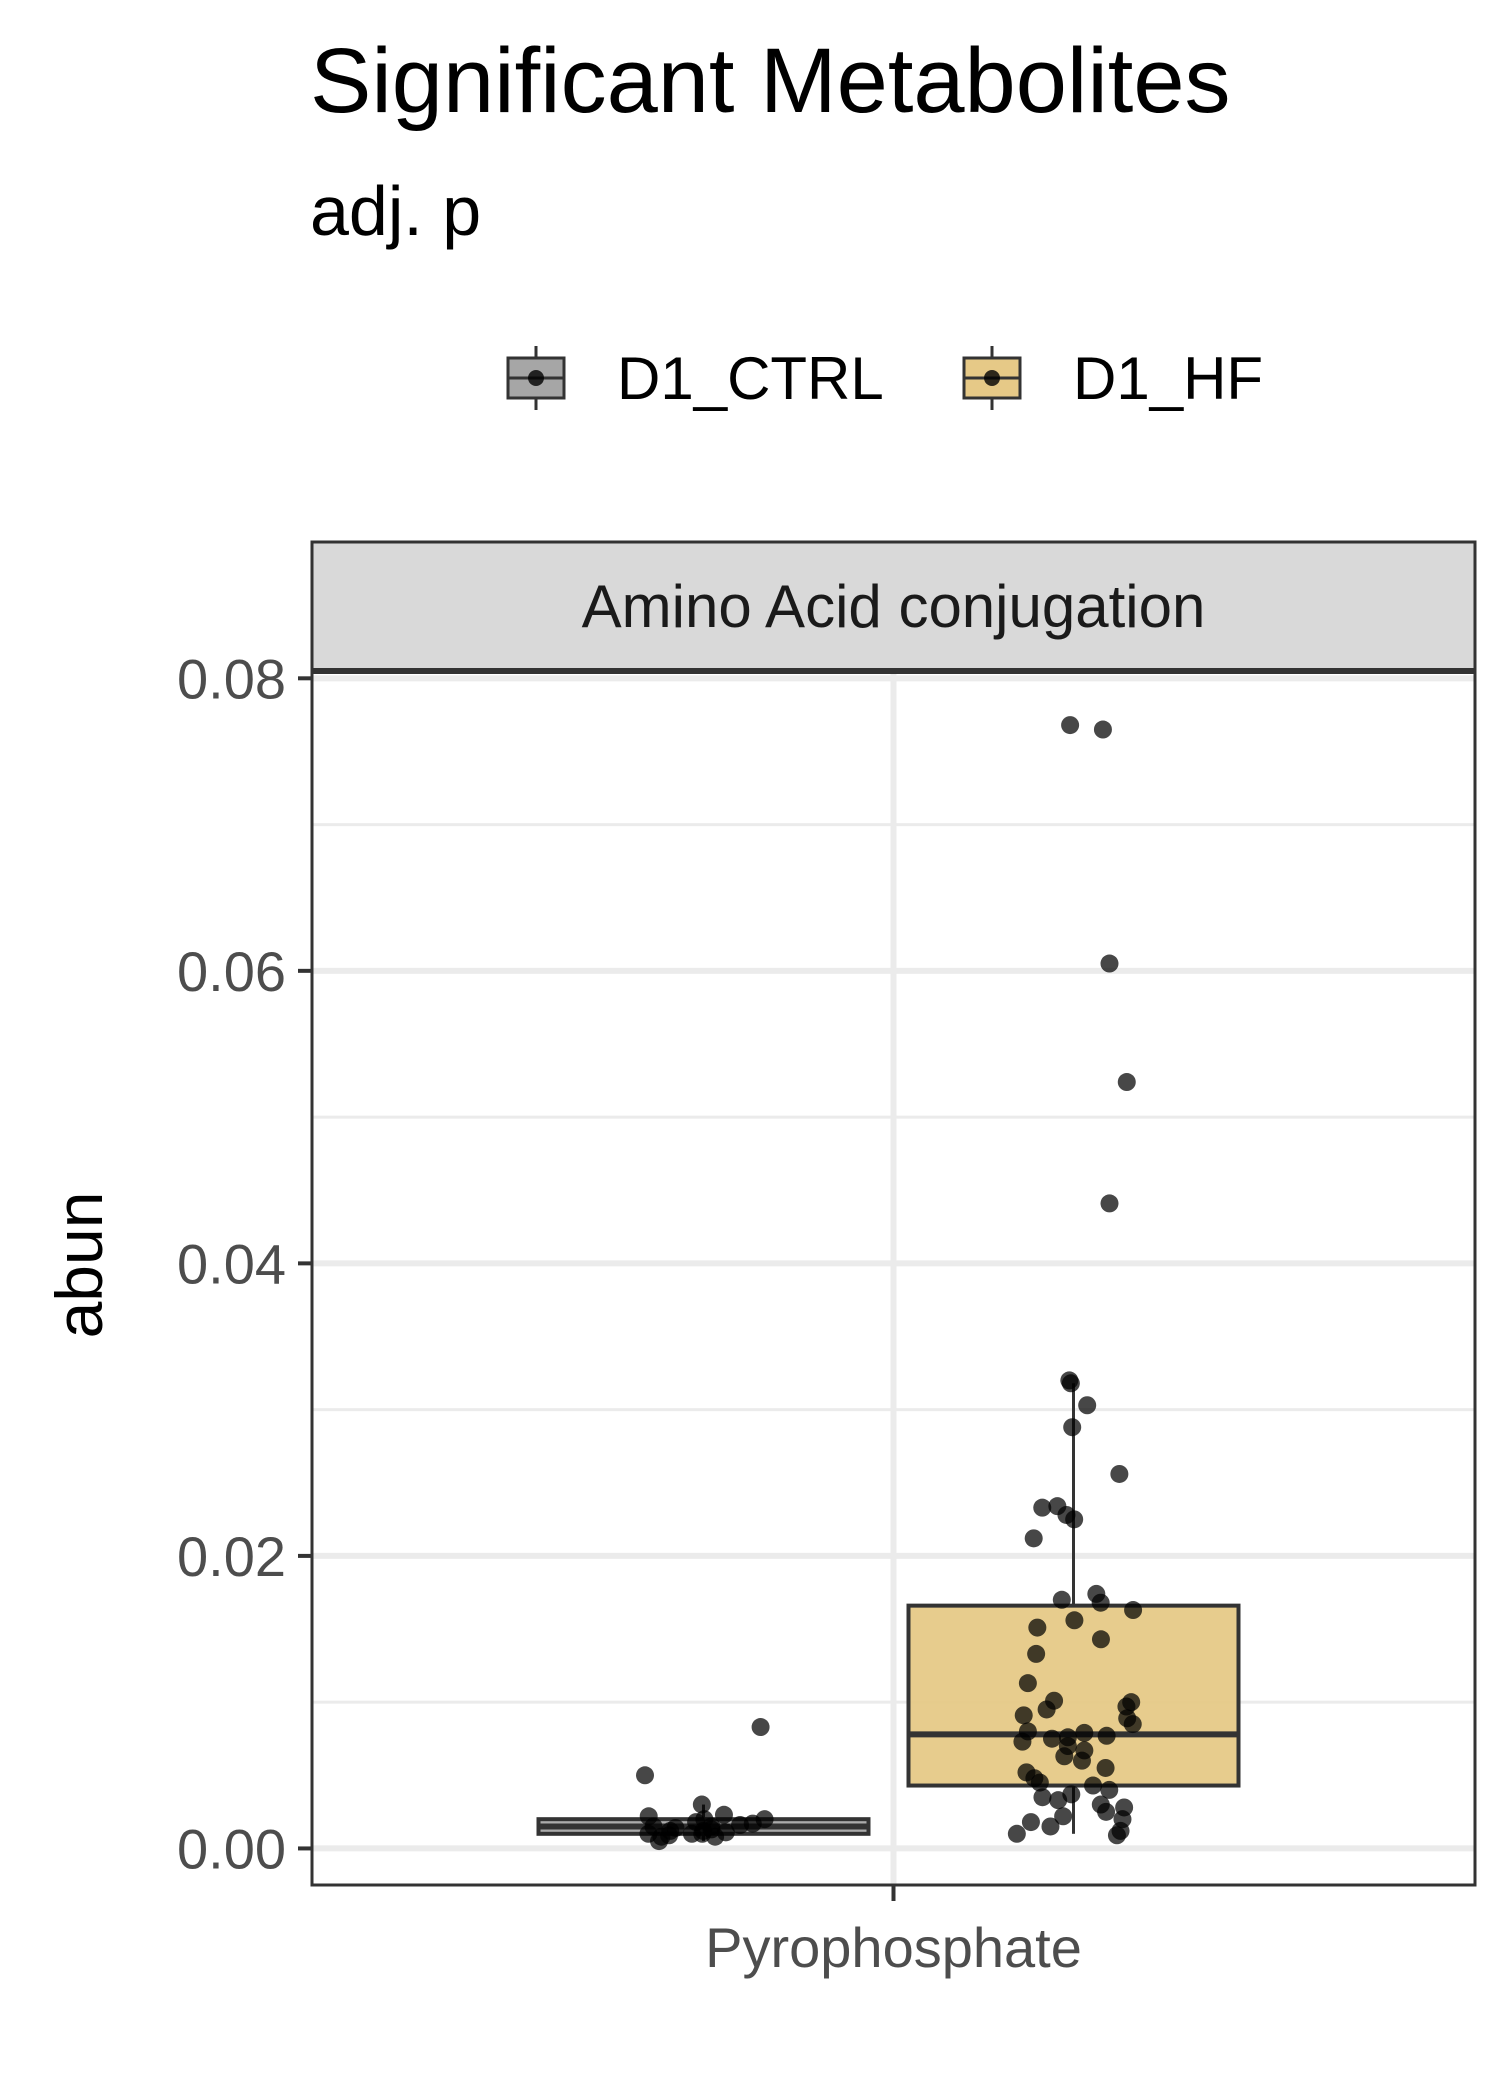 This screenshot has width=1500, height=2100. I want to click on legend: D1_CTRL D1_HF, so click(884, 378).